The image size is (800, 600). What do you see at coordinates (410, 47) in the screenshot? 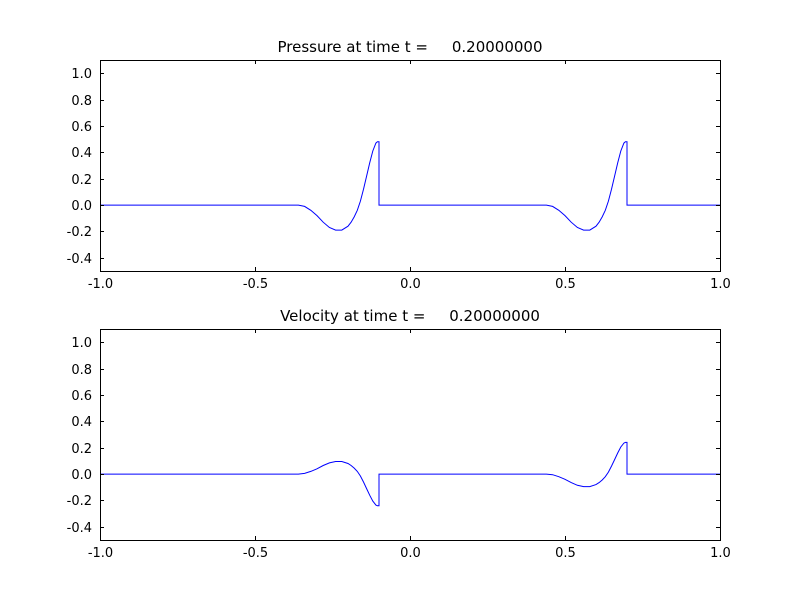
I see `subplot-title-pressure: Pressure at time t = 0.20000000` at bounding box center [410, 47].